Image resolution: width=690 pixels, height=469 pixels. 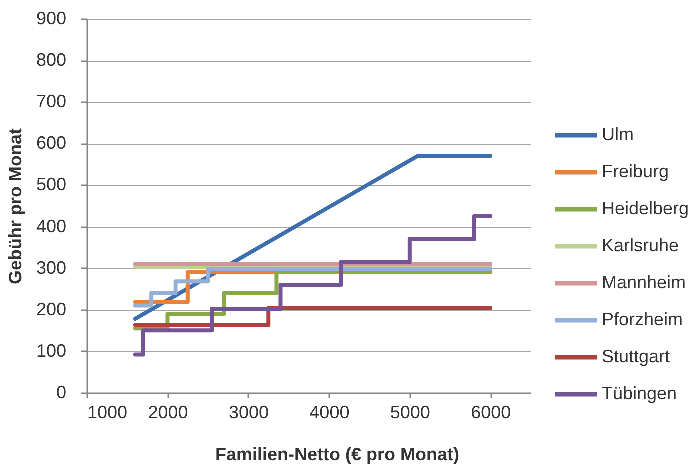 What do you see at coordinates (61, 392) in the screenshot?
I see `y-tick-label: 0` at bounding box center [61, 392].